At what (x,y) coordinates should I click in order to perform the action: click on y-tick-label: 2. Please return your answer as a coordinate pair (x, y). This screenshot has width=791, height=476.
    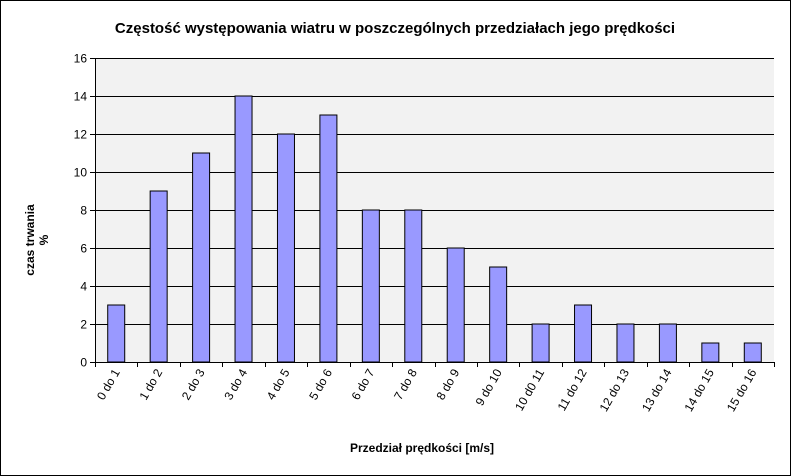
    Looking at the image, I should click on (83, 325).